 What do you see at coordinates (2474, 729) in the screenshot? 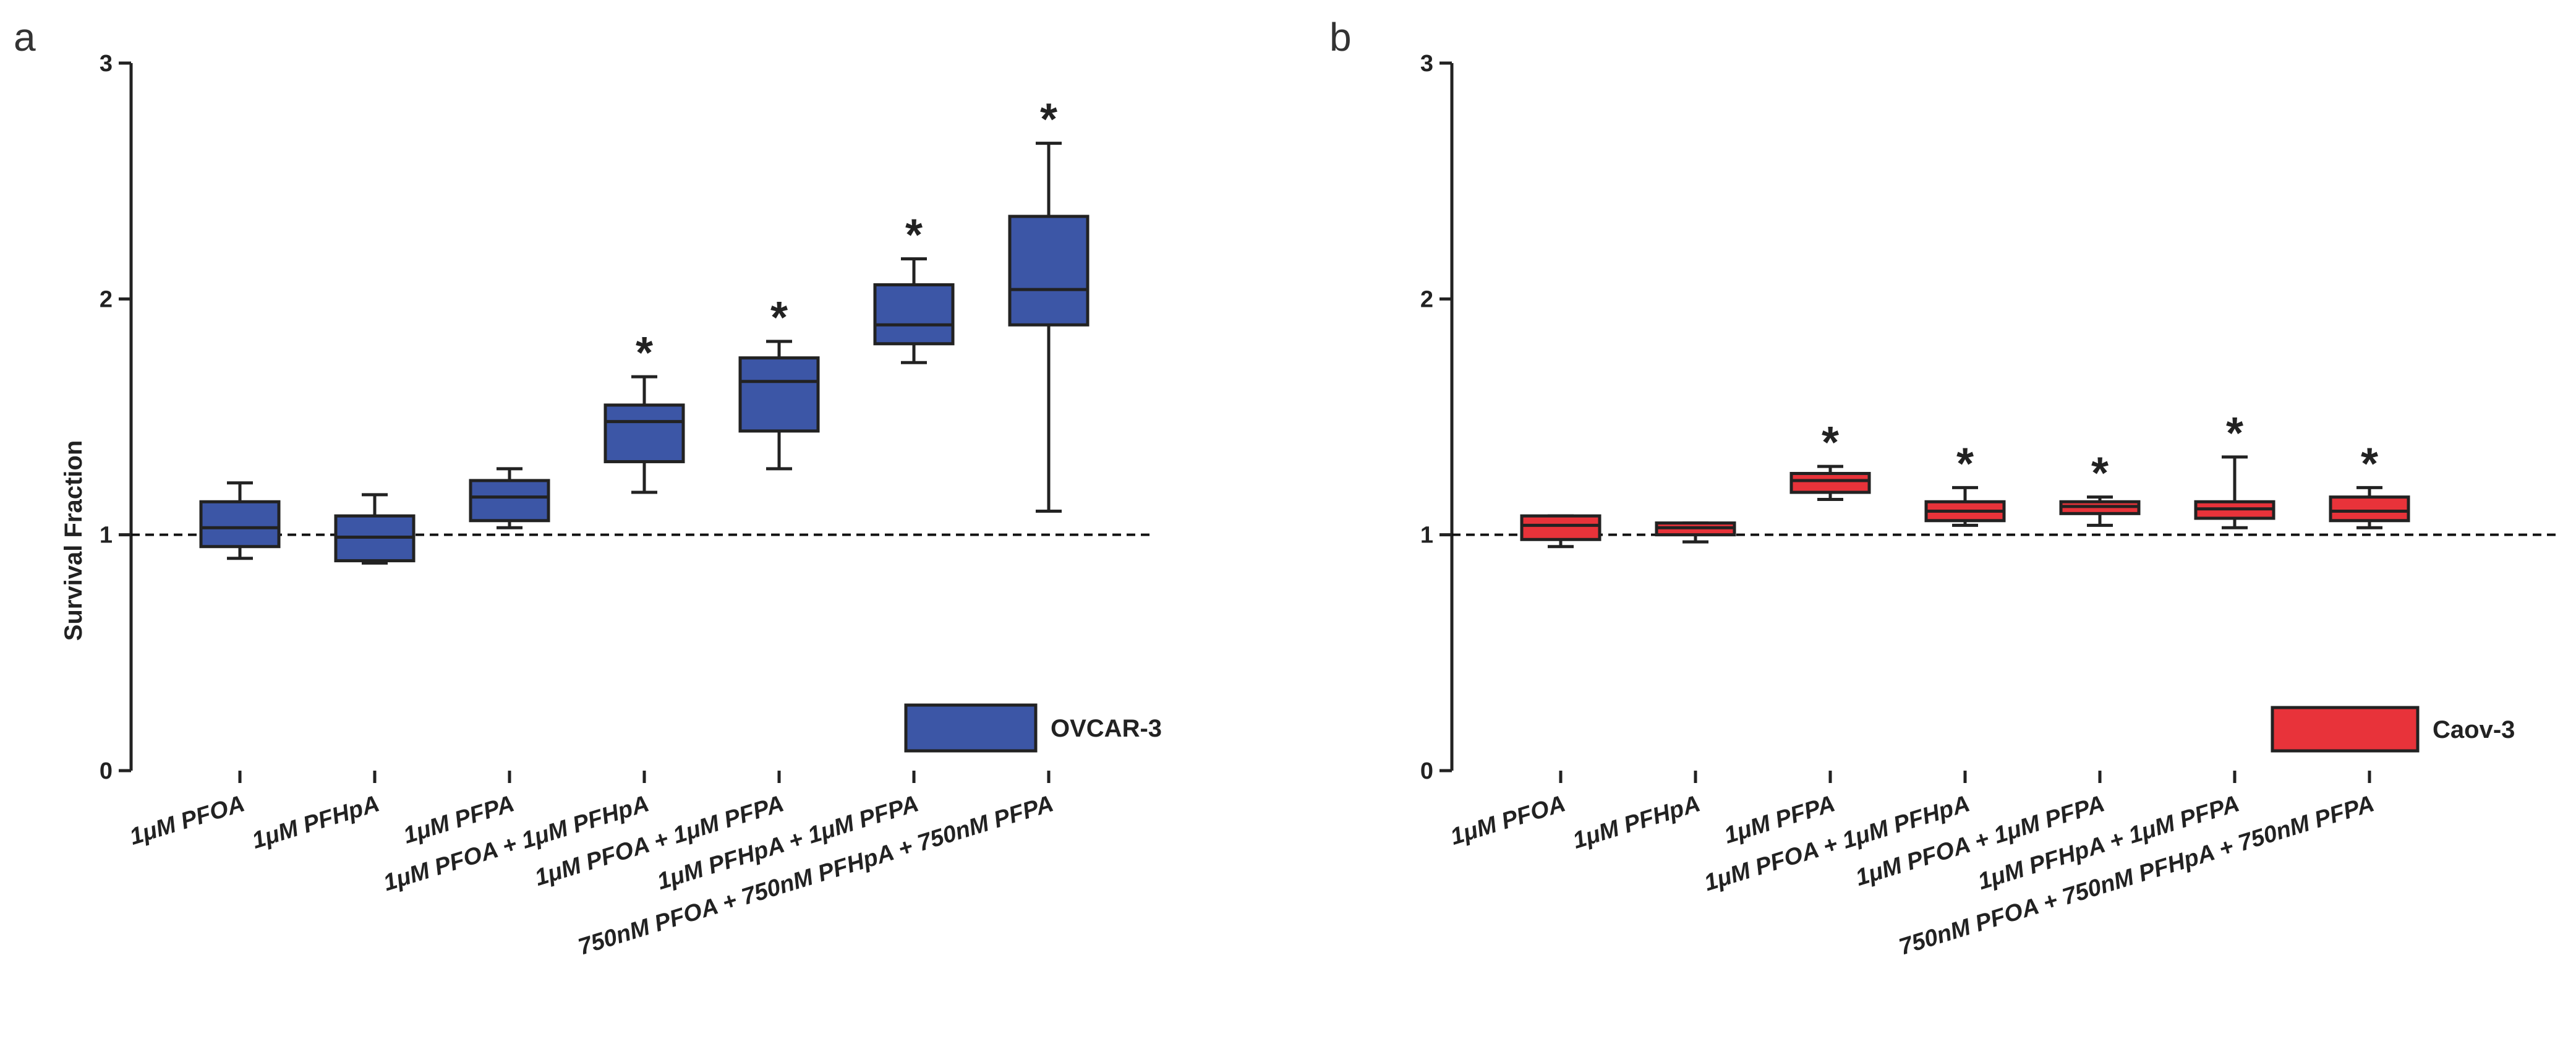
I see `legend-label: Caov-3` at bounding box center [2474, 729].